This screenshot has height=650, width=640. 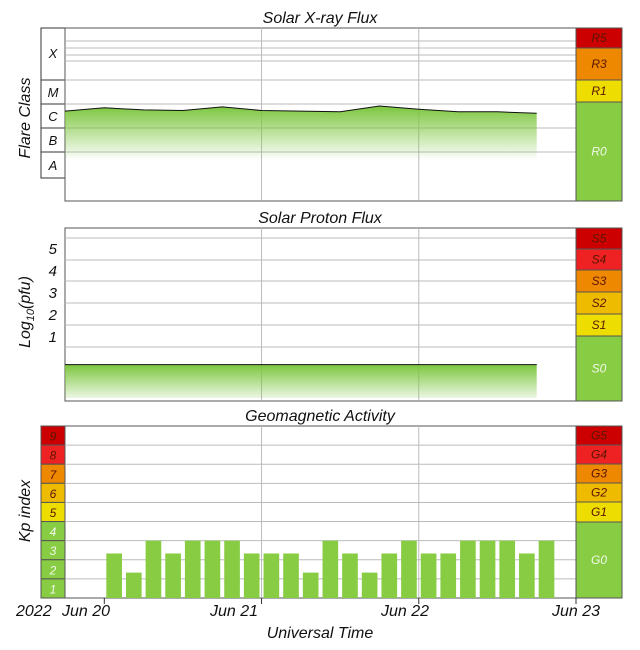 I want to click on proton-scale-label: S0, so click(x=599, y=369).